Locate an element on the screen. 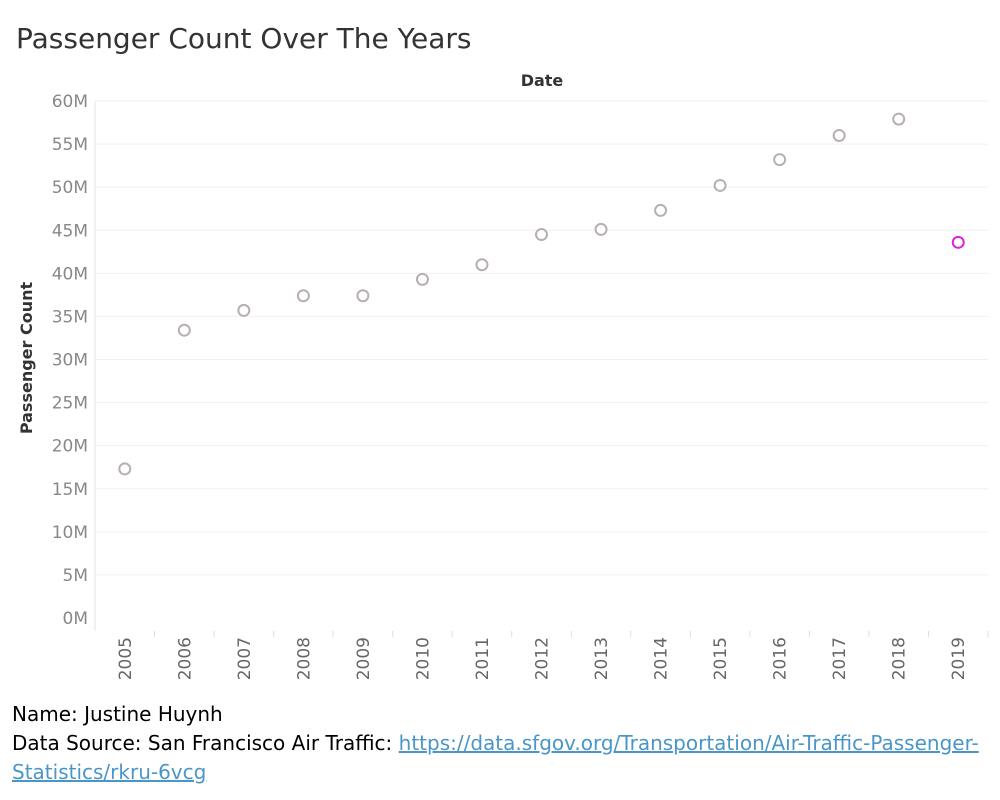  x-tick-label: 2017 is located at coordinates (840, 658).